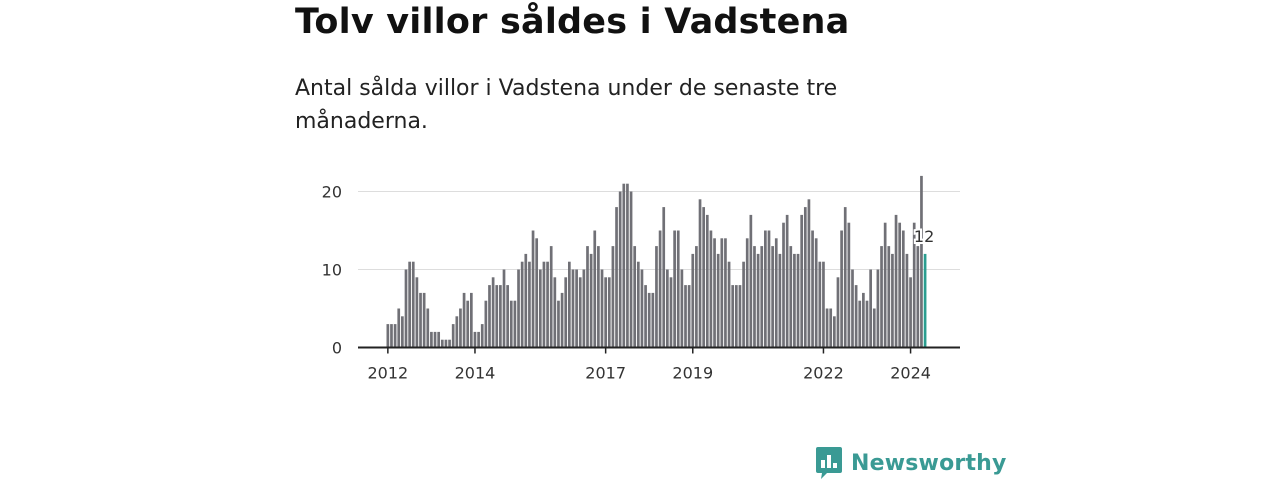 The image size is (1280, 480). Describe the element at coordinates (692, 373) in the screenshot. I see `x-tick-label: 2019` at that location.